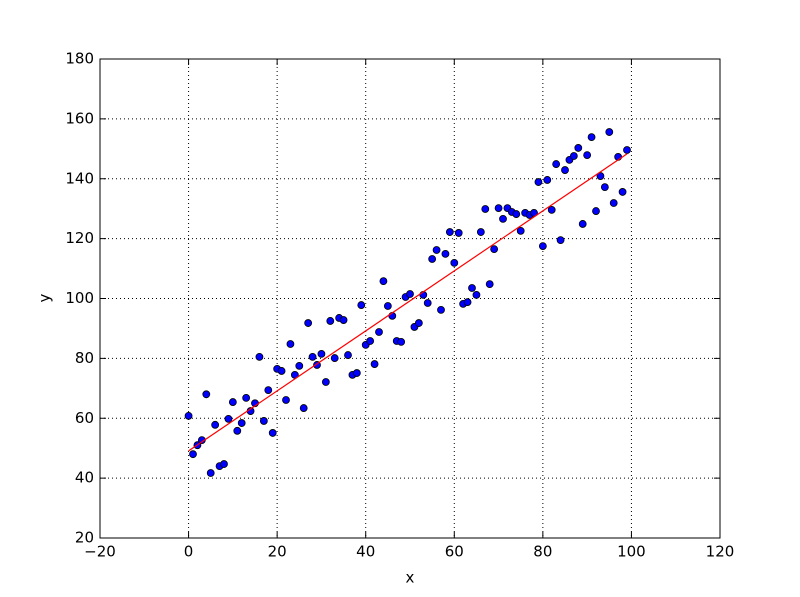  I want to click on y-tick-label: 40, so click(84, 478).